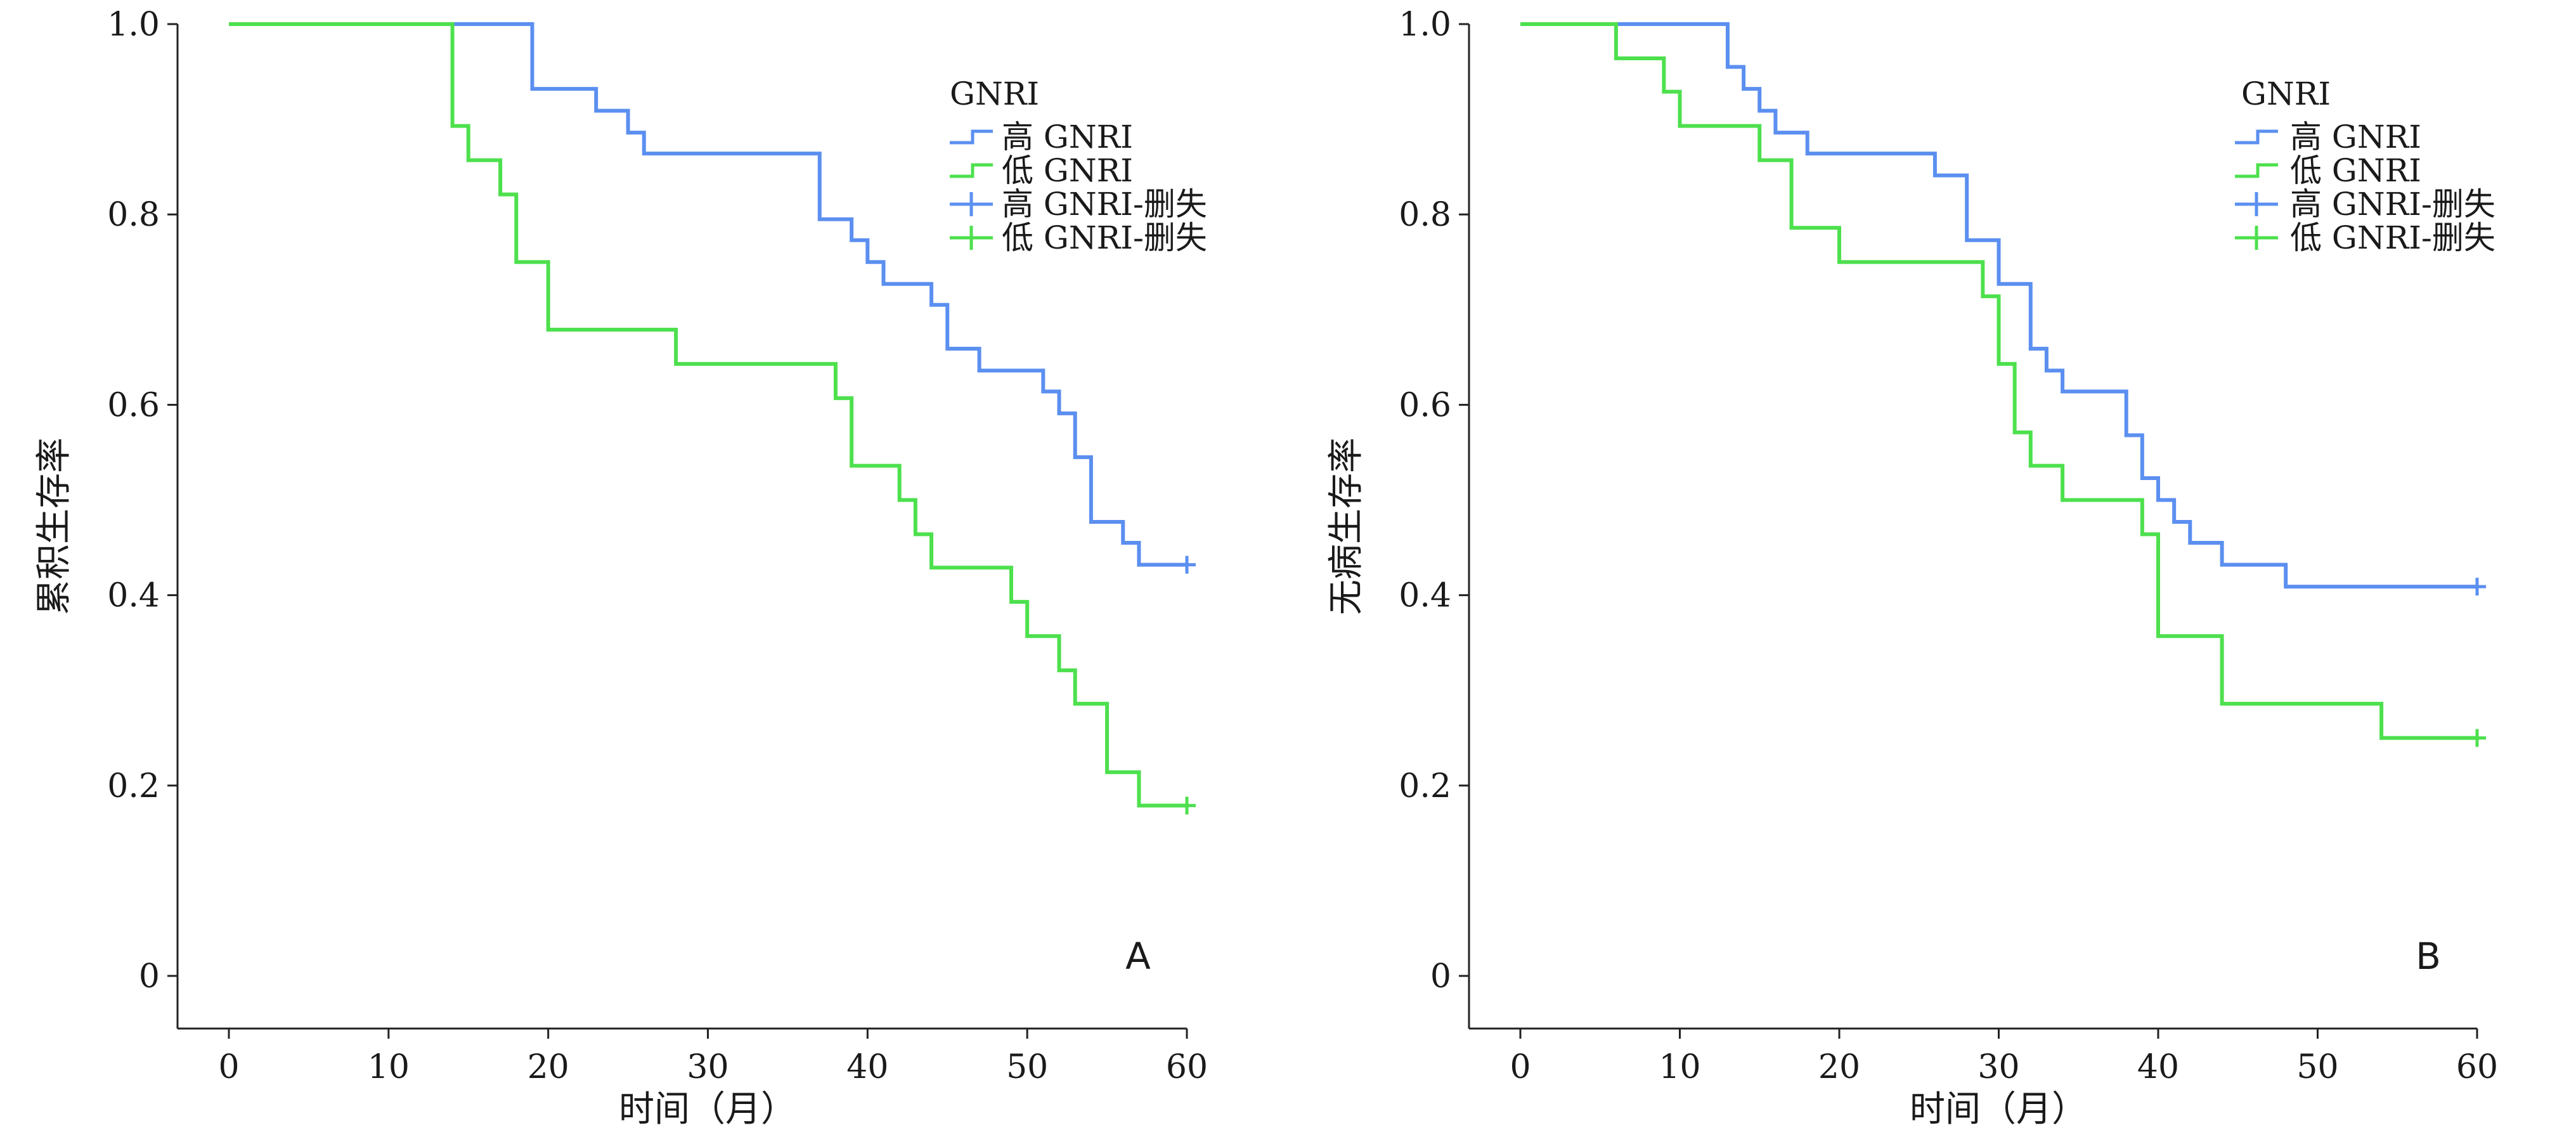 The height and width of the screenshot is (1130, 2576). Describe the element at coordinates (1138, 956) in the screenshot. I see `panel-letter: A` at that location.